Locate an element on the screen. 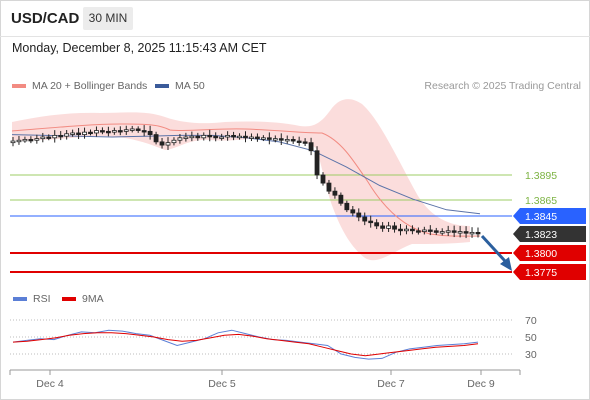 This screenshot has width=590, height=400. pivot-tag-label: 1.3845 is located at coordinates (541, 217).